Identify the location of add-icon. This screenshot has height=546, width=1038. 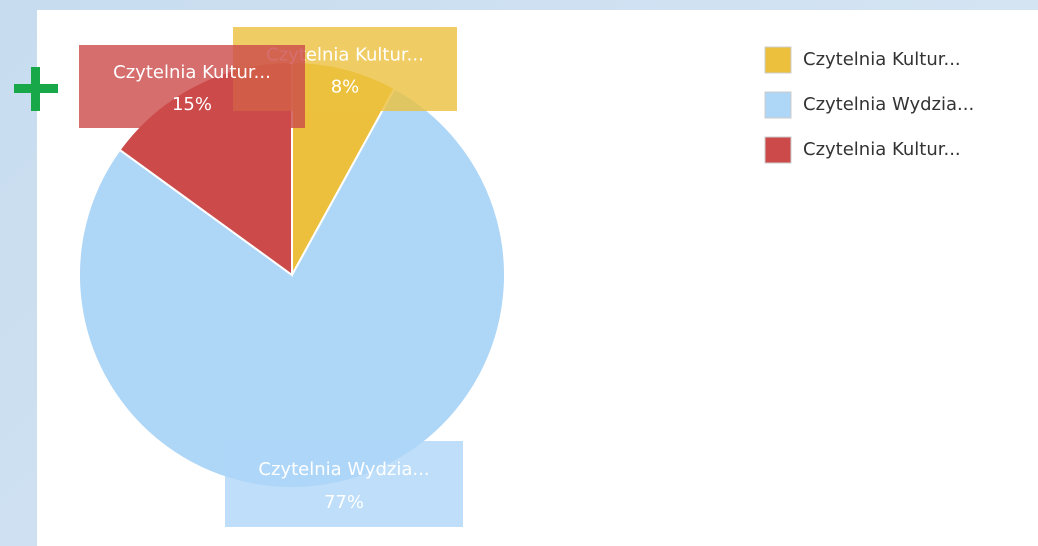
(36, 89).